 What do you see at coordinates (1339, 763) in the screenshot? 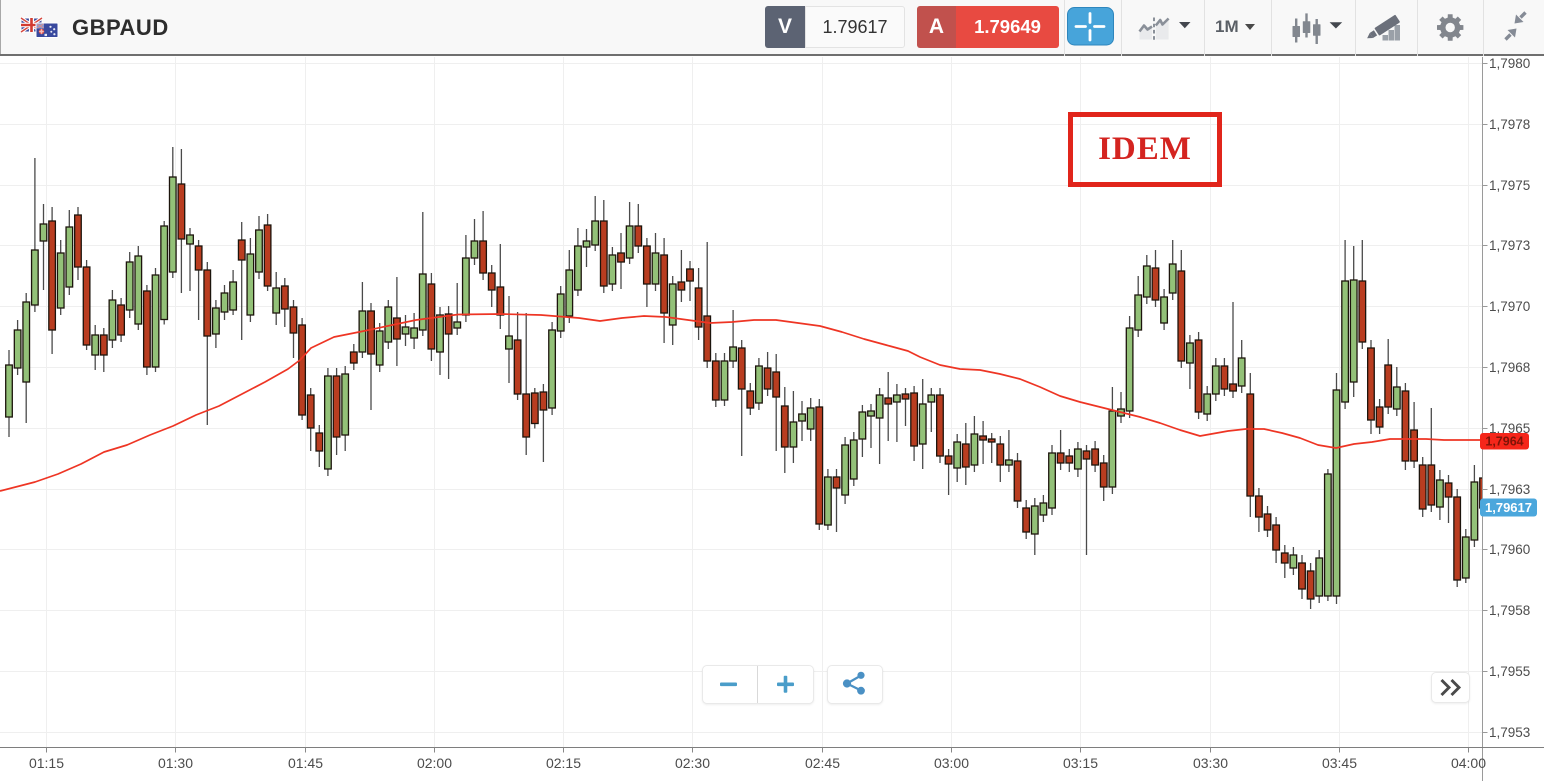
I see `svg-text: 03:45` at bounding box center [1339, 763].